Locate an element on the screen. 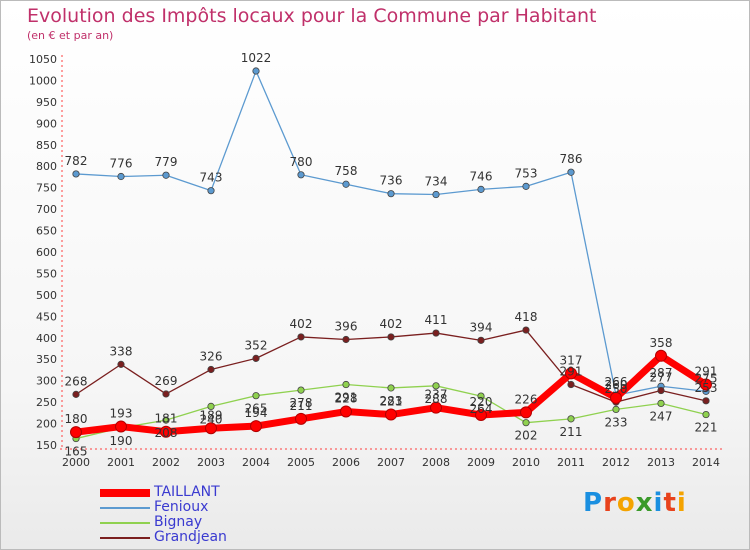  data-label: 260 is located at coordinates (616, 385).